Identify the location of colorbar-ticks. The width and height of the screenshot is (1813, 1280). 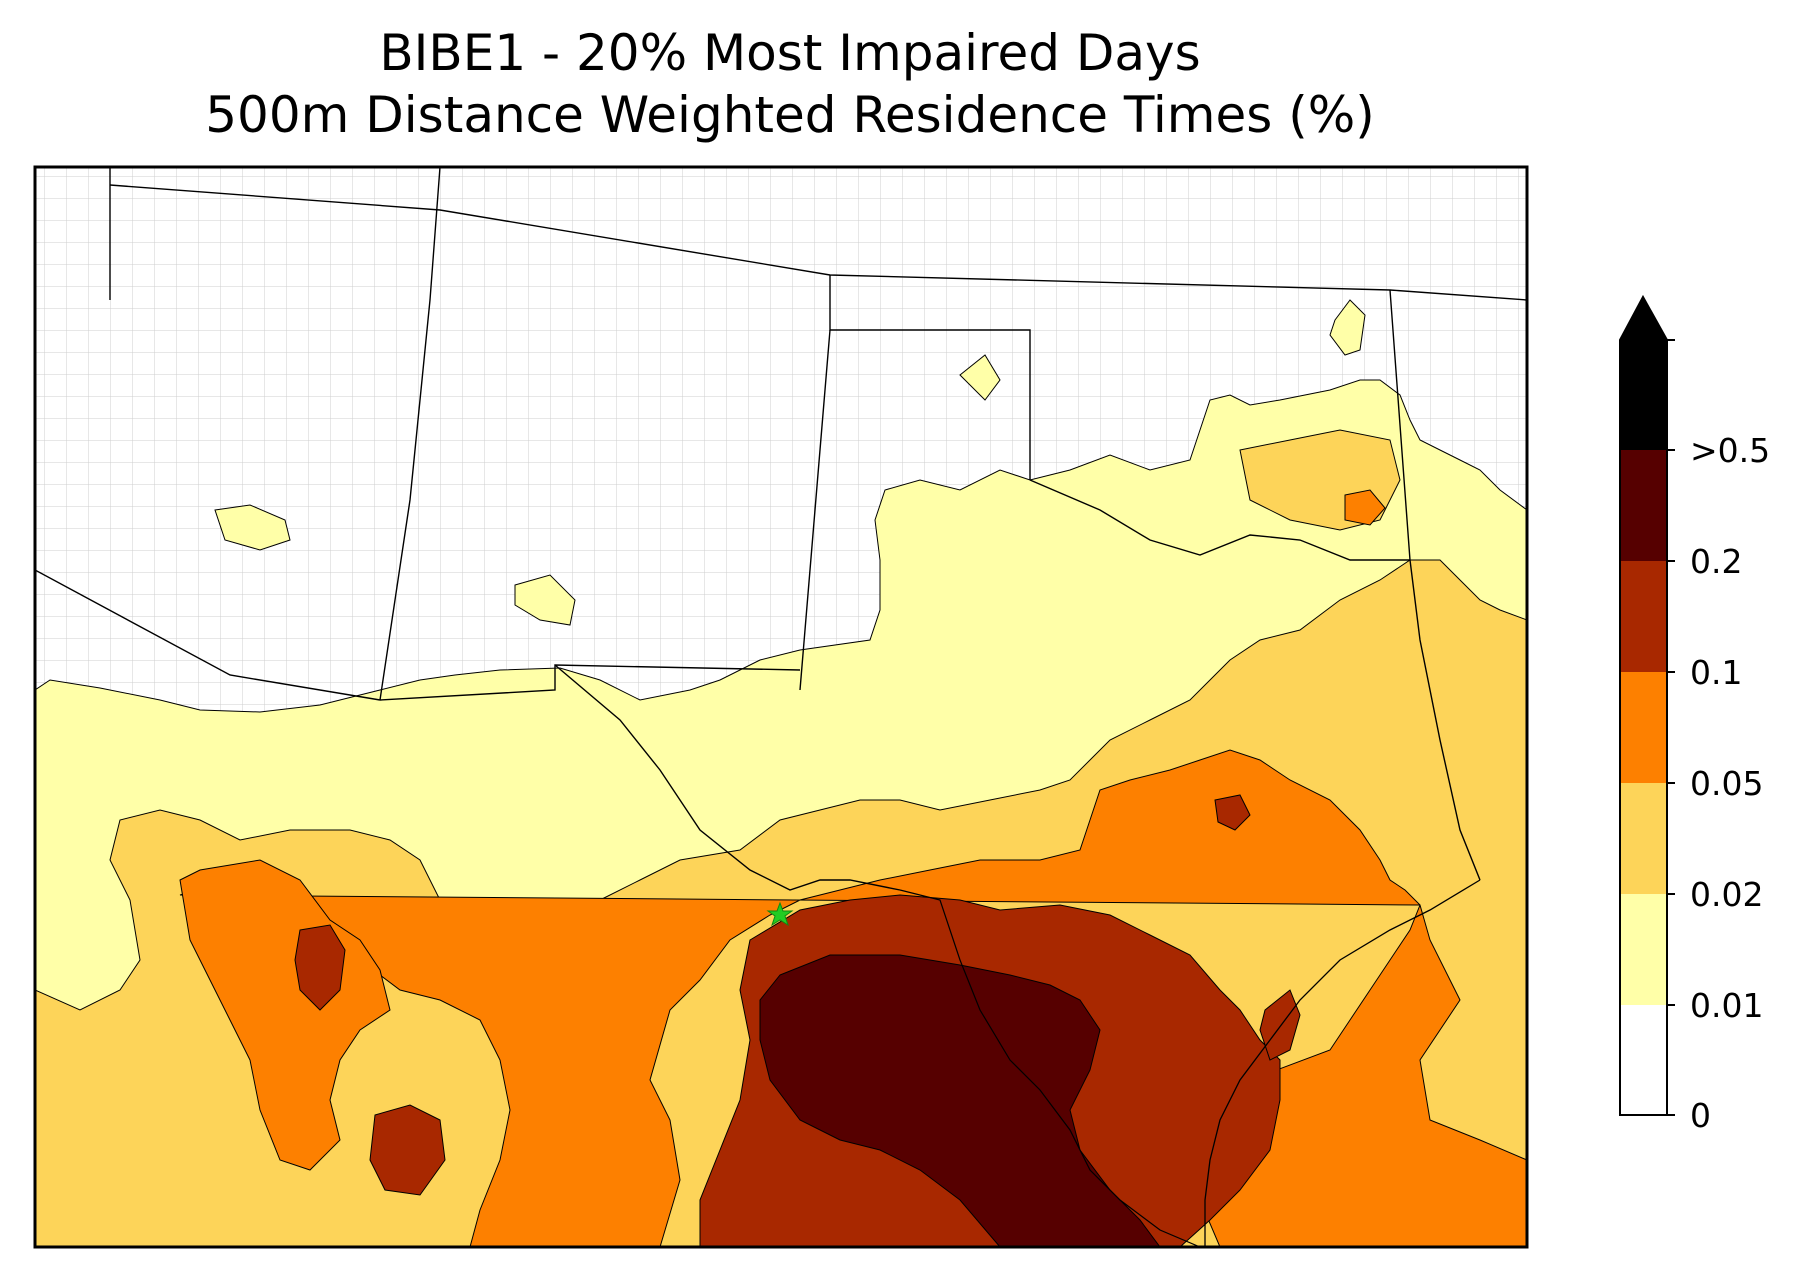
(1671, 727).